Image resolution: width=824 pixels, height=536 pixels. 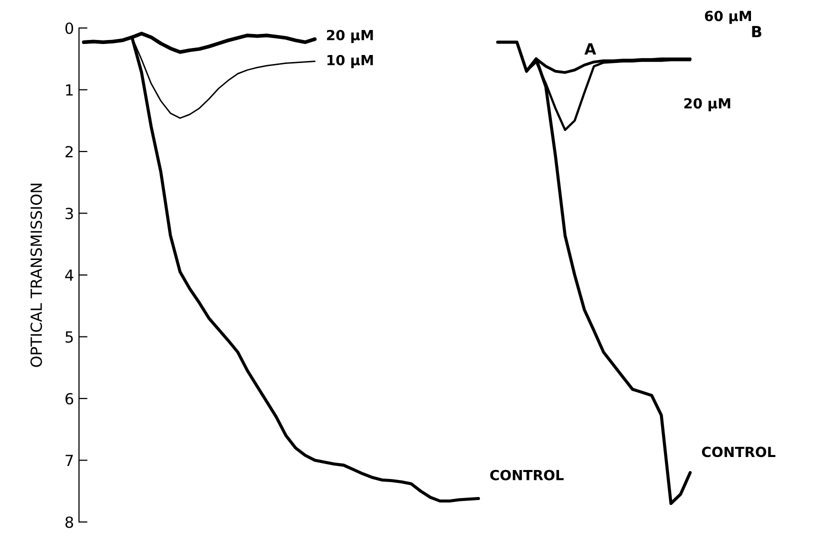 I want to click on text: 60 µM, so click(x=727, y=17).